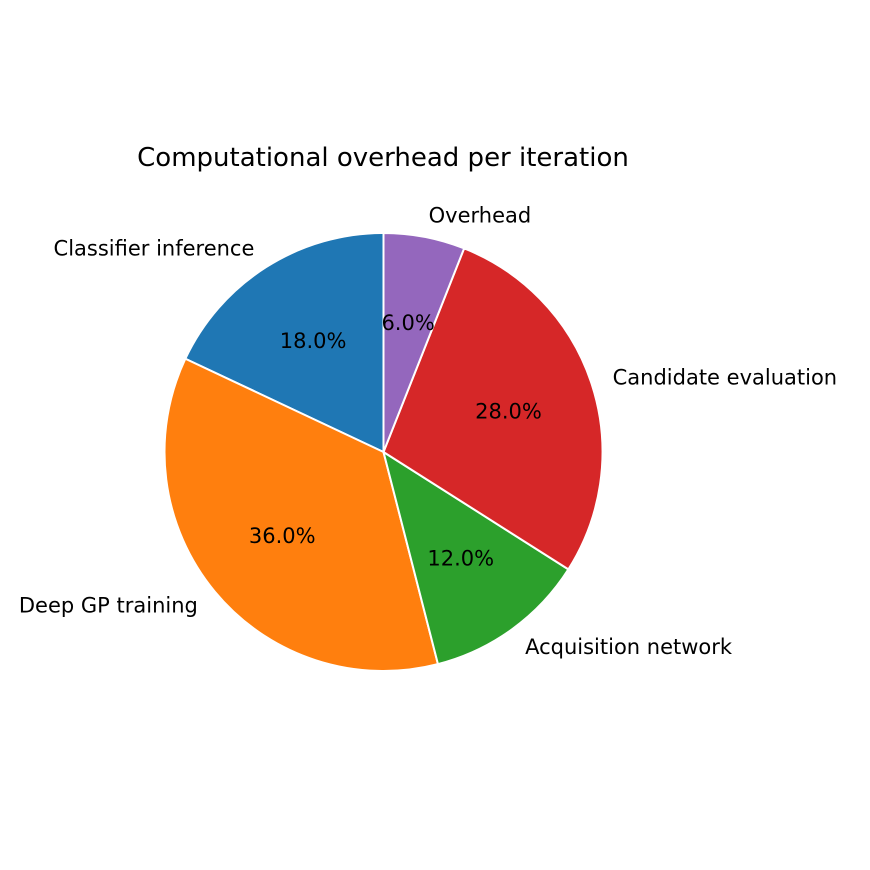 This screenshot has width=870, height=870. What do you see at coordinates (383, 158) in the screenshot?
I see `chart-title: Computational overhead per iteration` at bounding box center [383, 158].